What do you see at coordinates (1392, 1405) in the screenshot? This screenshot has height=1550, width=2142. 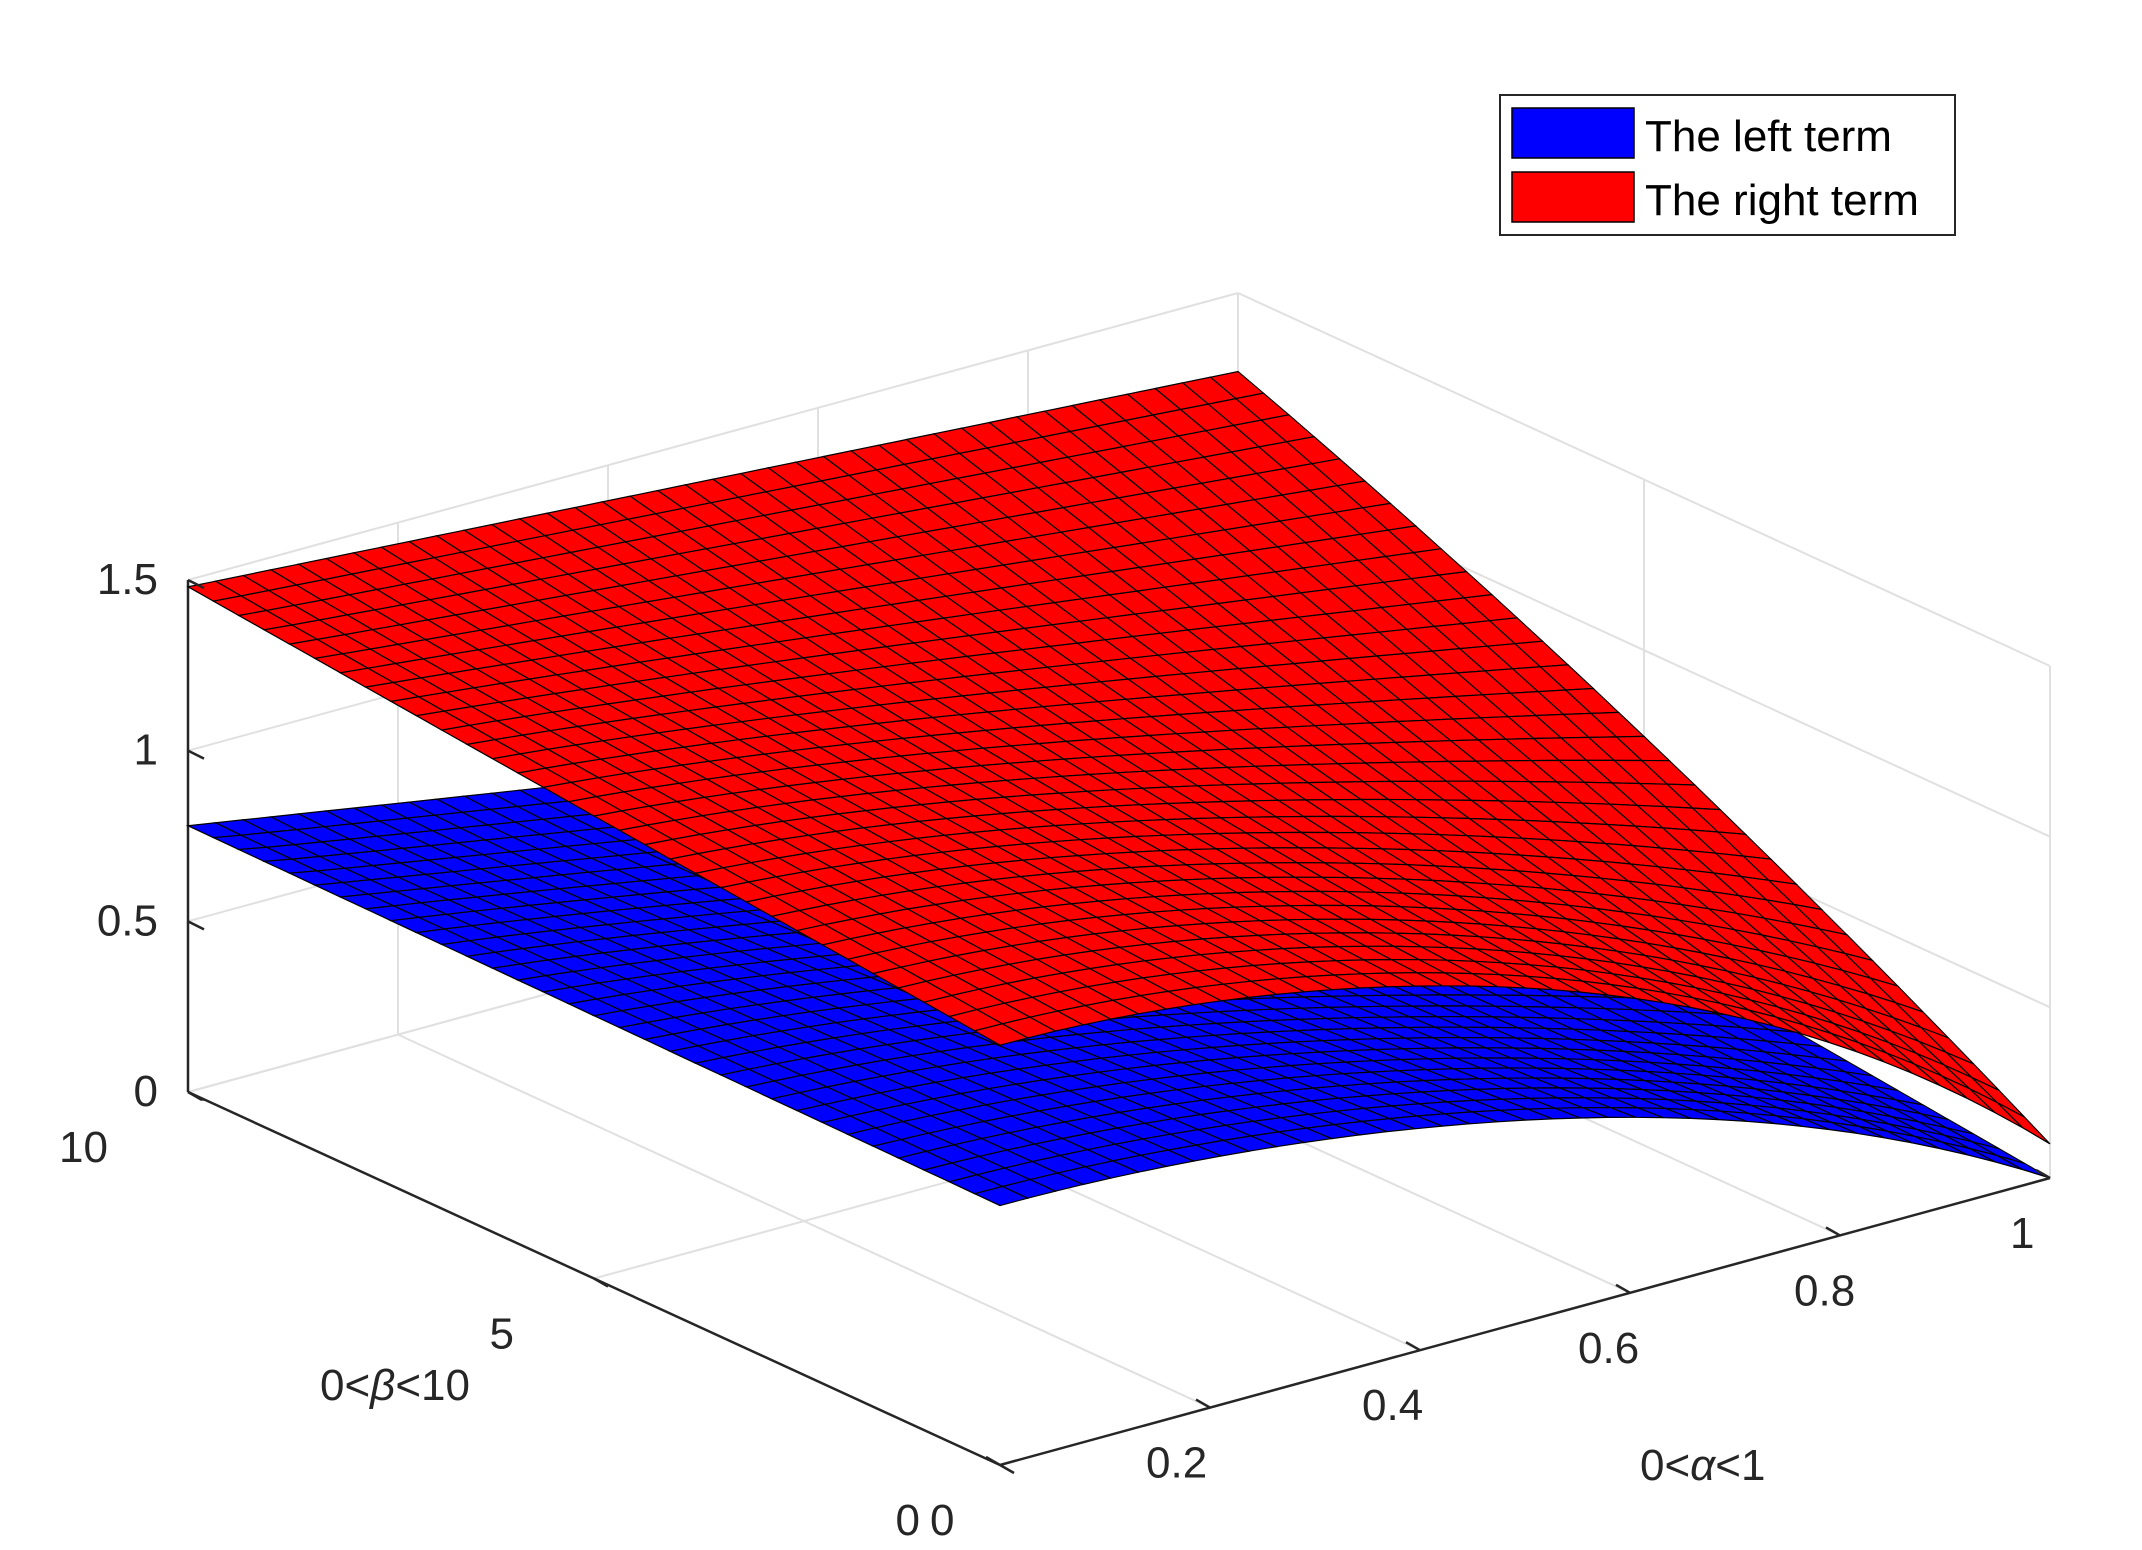 I see `alpha-tick-label: 0.4` at bounding box center [1392, 1405].